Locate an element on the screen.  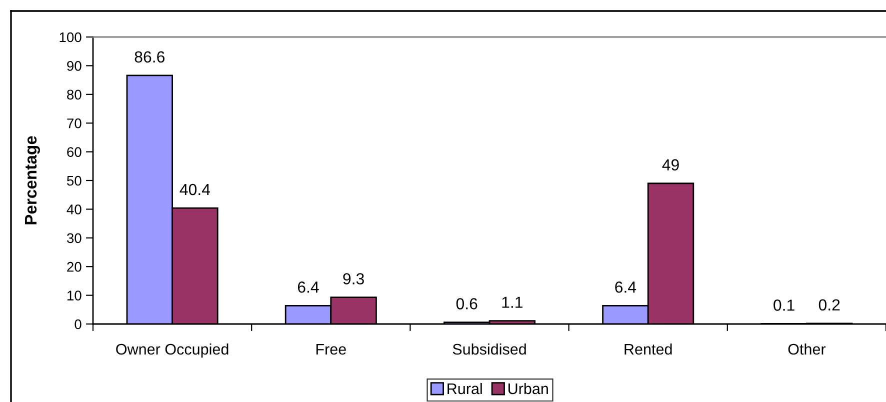
data-label: 0.1 is located at coordinates (784, 305).